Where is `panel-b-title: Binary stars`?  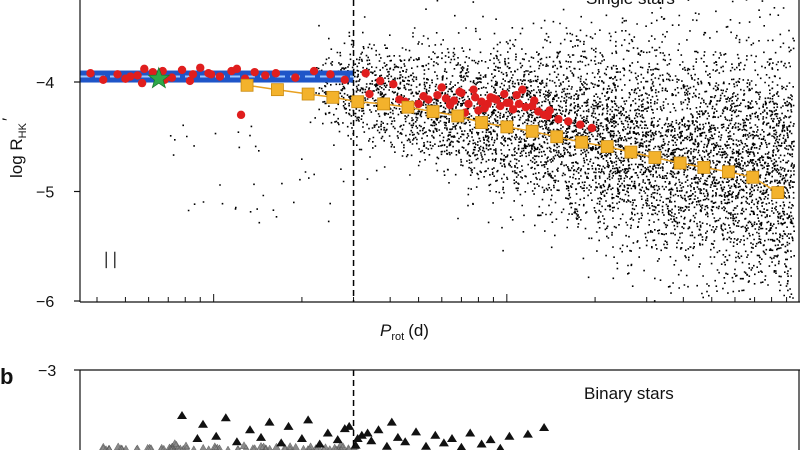 panel-b-title: Binary stars is located at coordinates (629, 393).